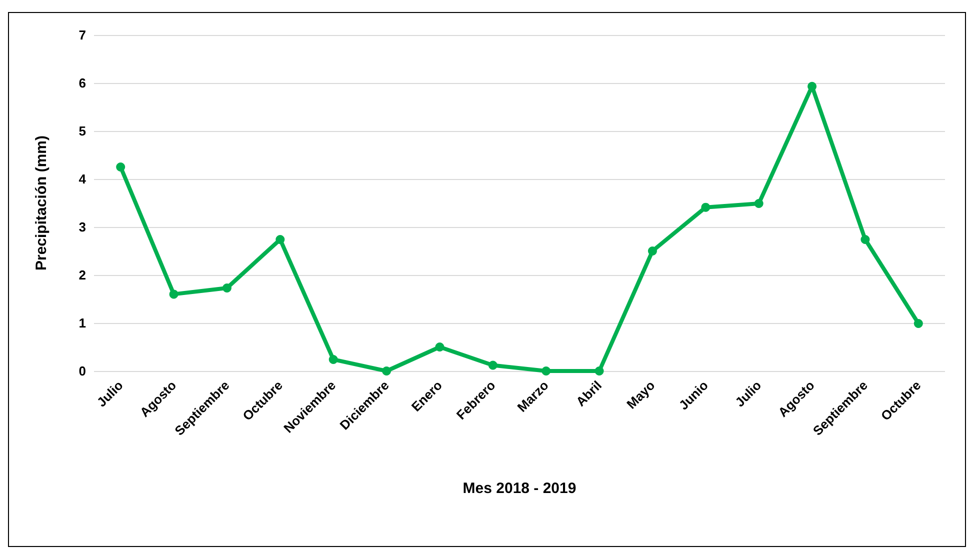  What do you see at coordinates (82, 179) in the screenshot?
I see `y-tick-label: 4` at bounding box center [82, 179].